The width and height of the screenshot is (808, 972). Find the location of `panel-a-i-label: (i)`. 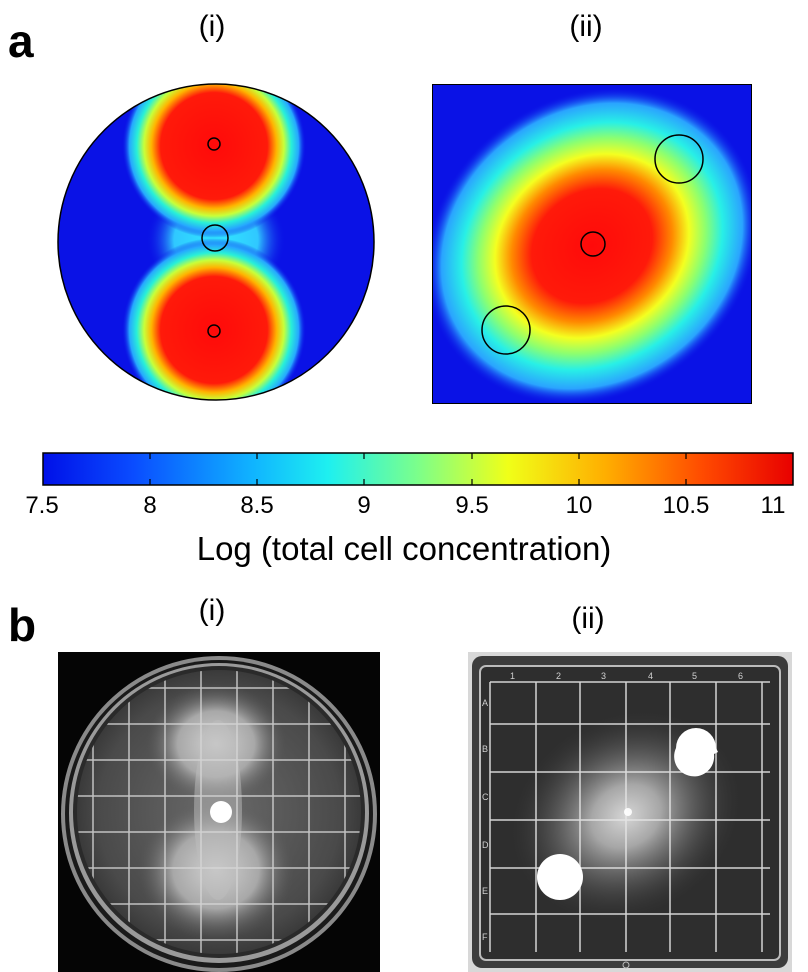

panel-a-i-label: (i) is located at coordinates (212, 26).